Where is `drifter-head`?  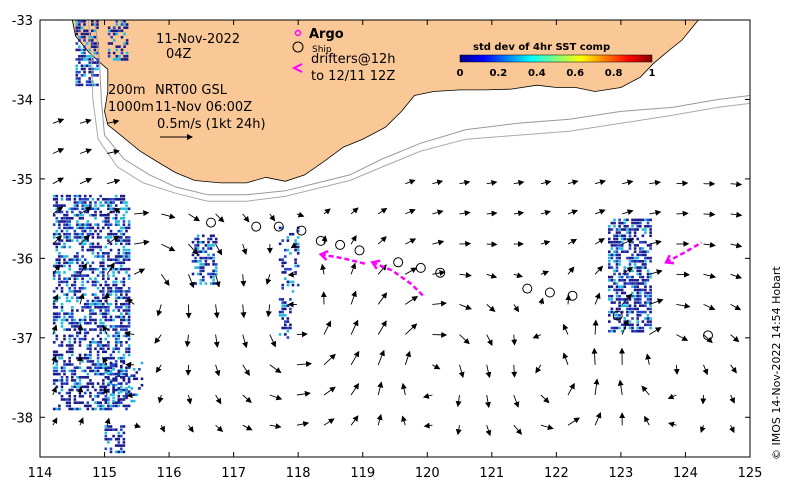 drifter-head is located at coordinates (375, 264).